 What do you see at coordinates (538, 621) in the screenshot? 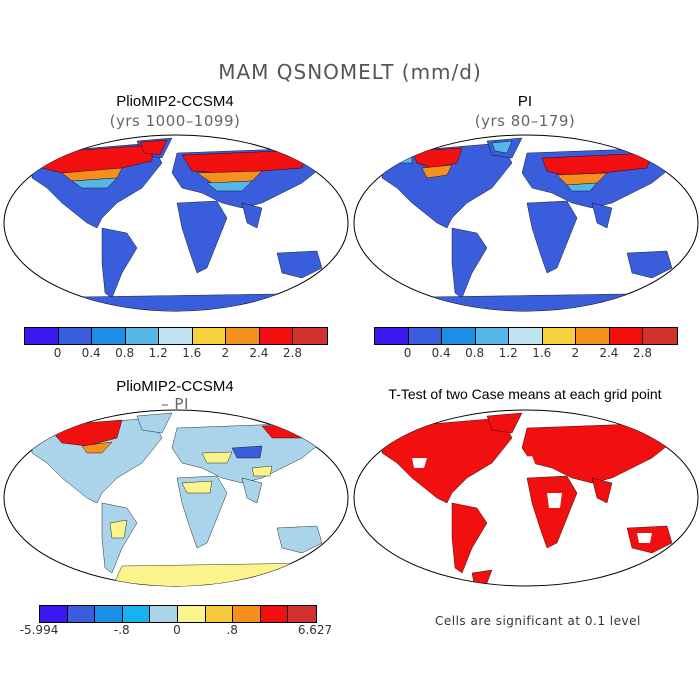
I see `significance-note: Cells are significant at 0.1 level` at bounding box center [538, 621].